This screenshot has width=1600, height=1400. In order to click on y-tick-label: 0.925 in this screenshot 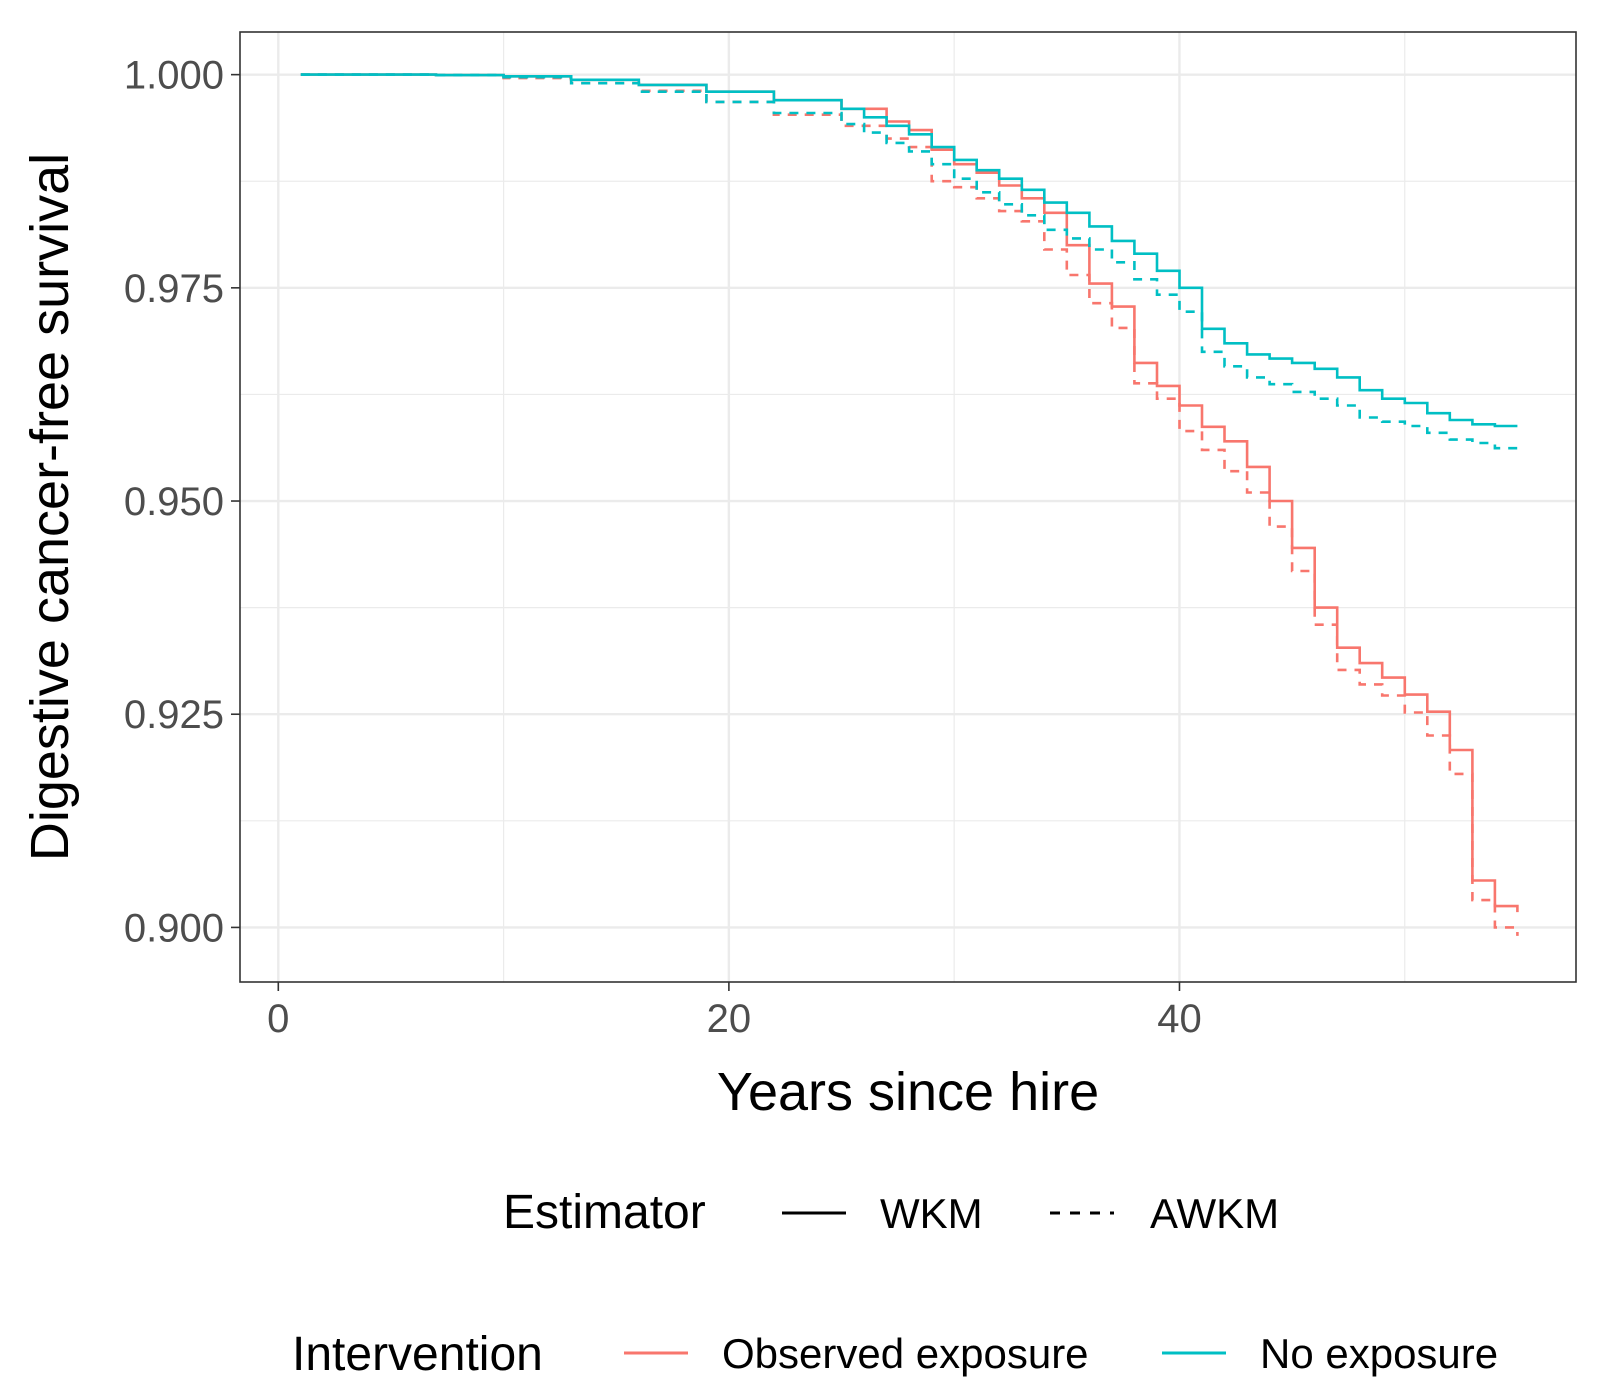, I will do `click(174, 715)`.